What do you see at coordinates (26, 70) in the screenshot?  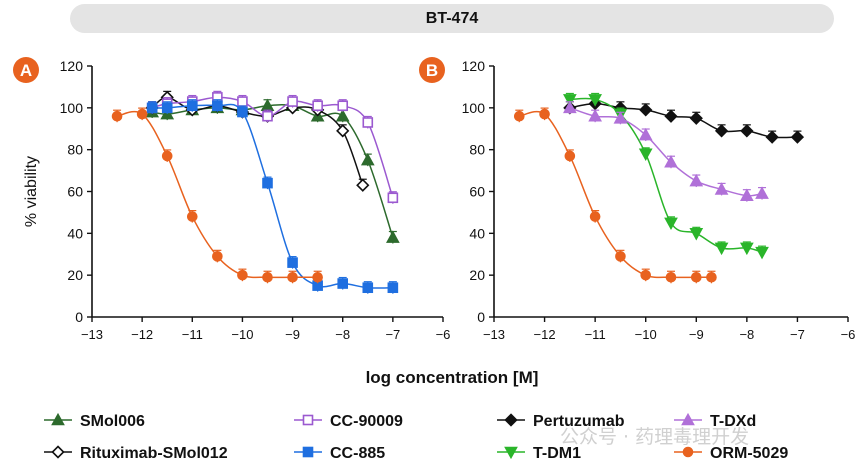 I see `panel-badge-label: A` at bounding box center [26, 70].